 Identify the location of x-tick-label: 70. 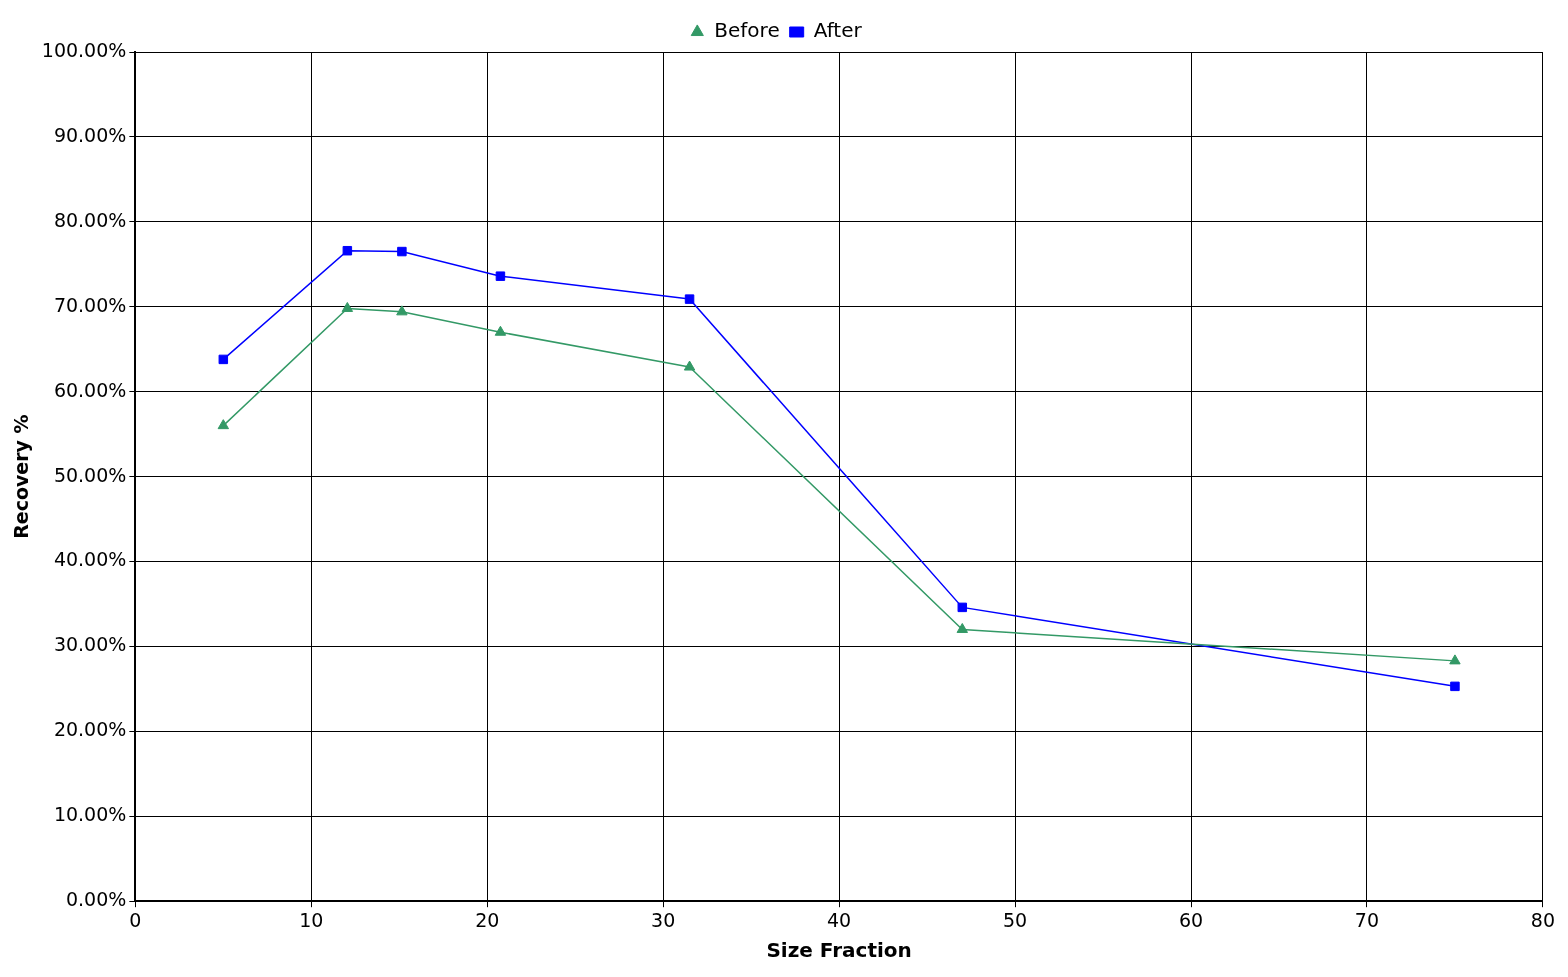
(1367, 919).